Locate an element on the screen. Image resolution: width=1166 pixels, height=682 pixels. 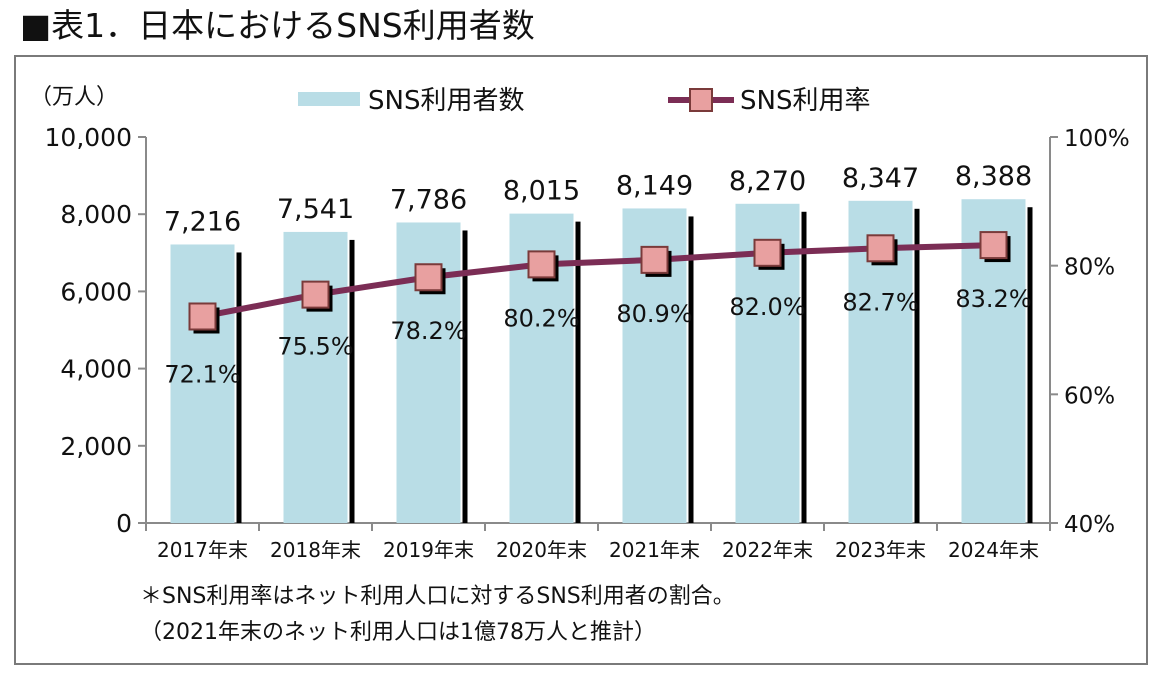
bar-value-label: 8,270 is located at coordinates (767, 181).